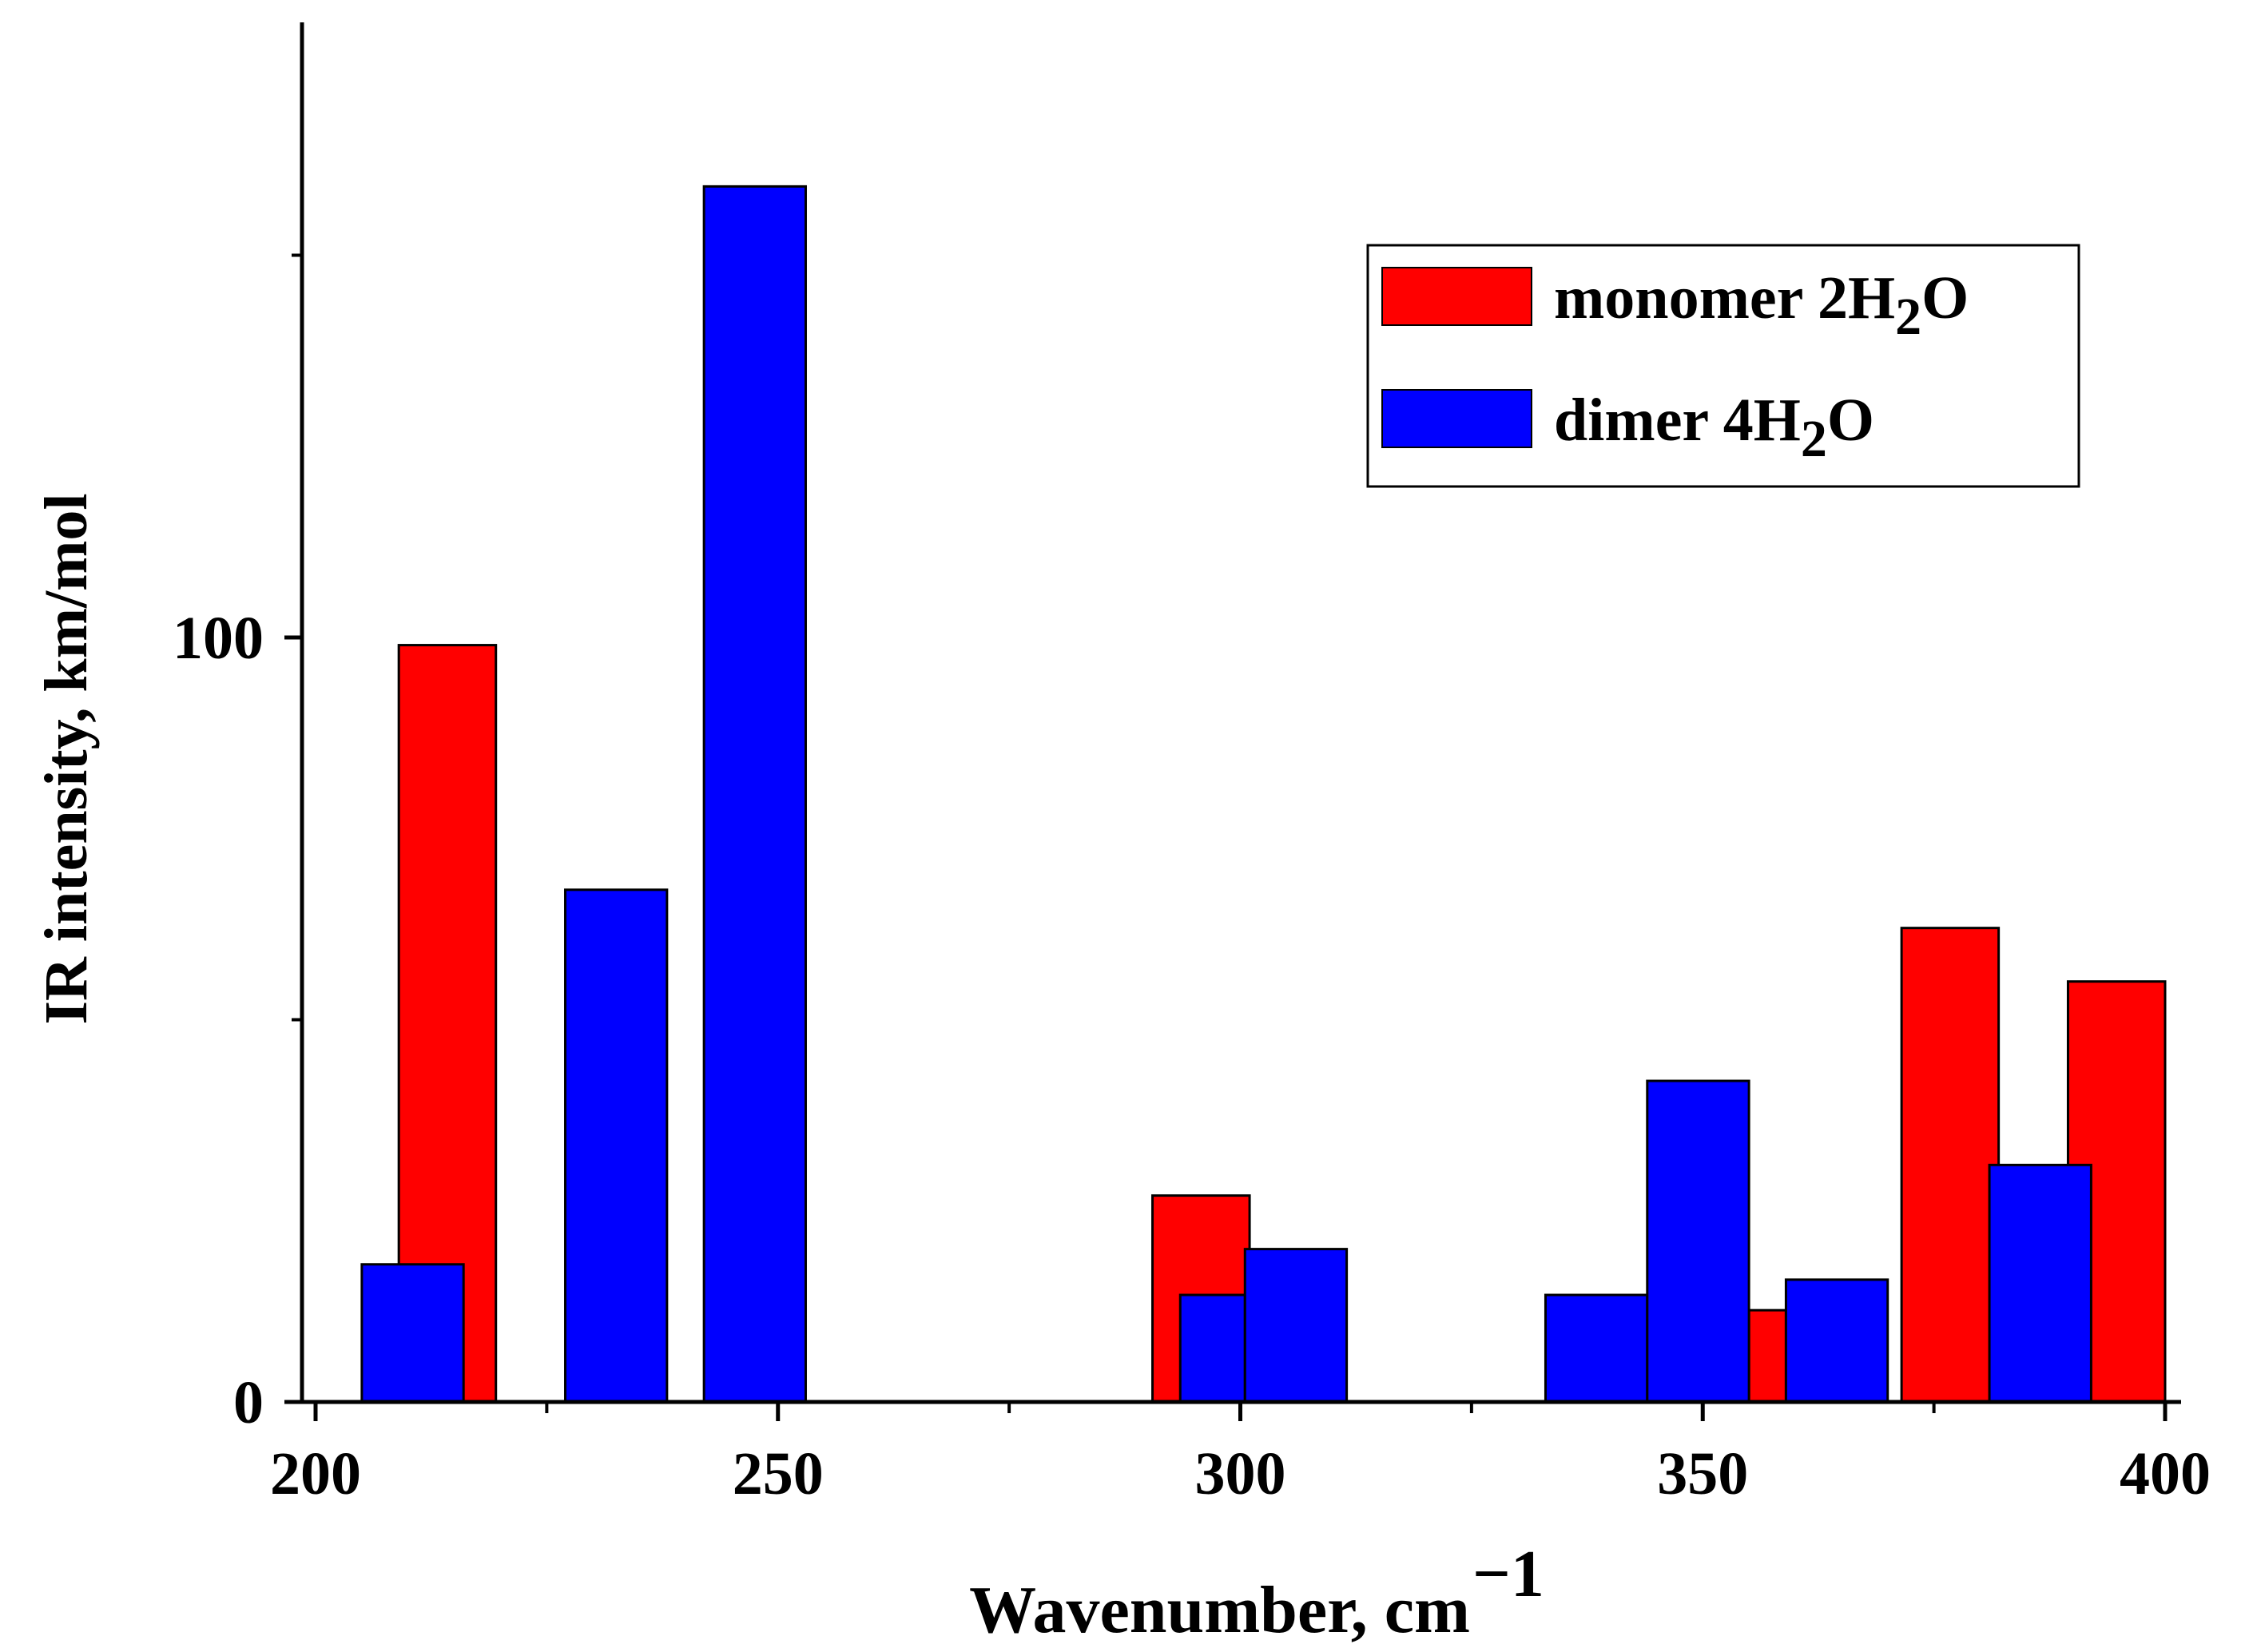 This screenshot has width=2245, height=1652. What do you see at coordinates (1456, 296) in the screenshot?
I see `legend-swatch-monomer` at bounding box center [1456, 296].